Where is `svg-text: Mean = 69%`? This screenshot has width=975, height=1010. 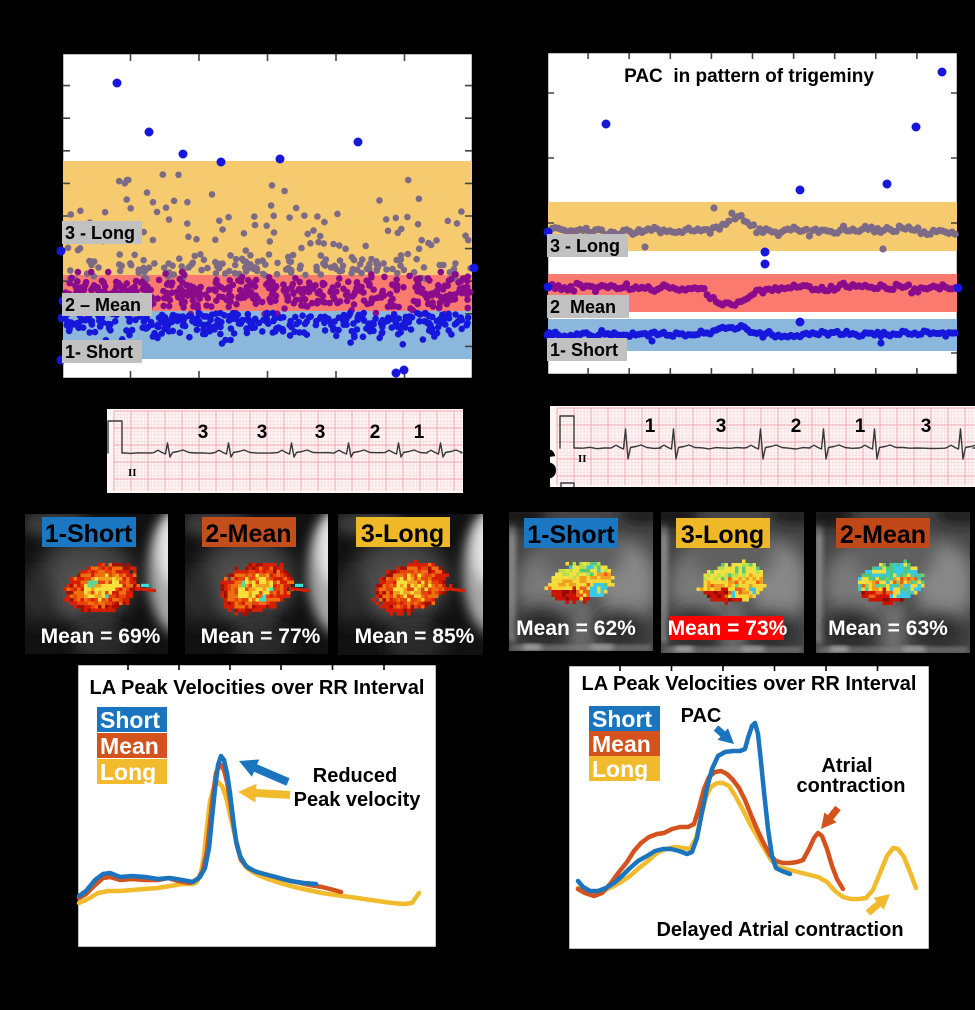 svg-text: Mean = 69% is located at coordinates (101, 636).